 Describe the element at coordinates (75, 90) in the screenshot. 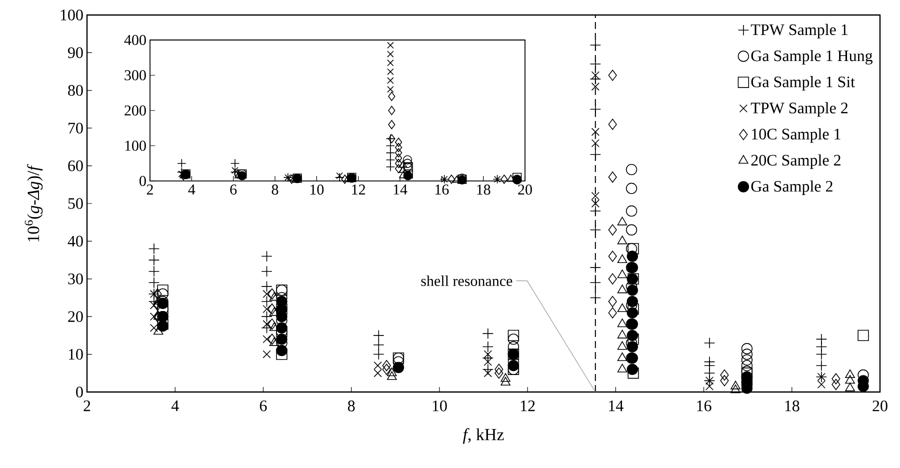

I see `y-tick-label: 80` at that location.